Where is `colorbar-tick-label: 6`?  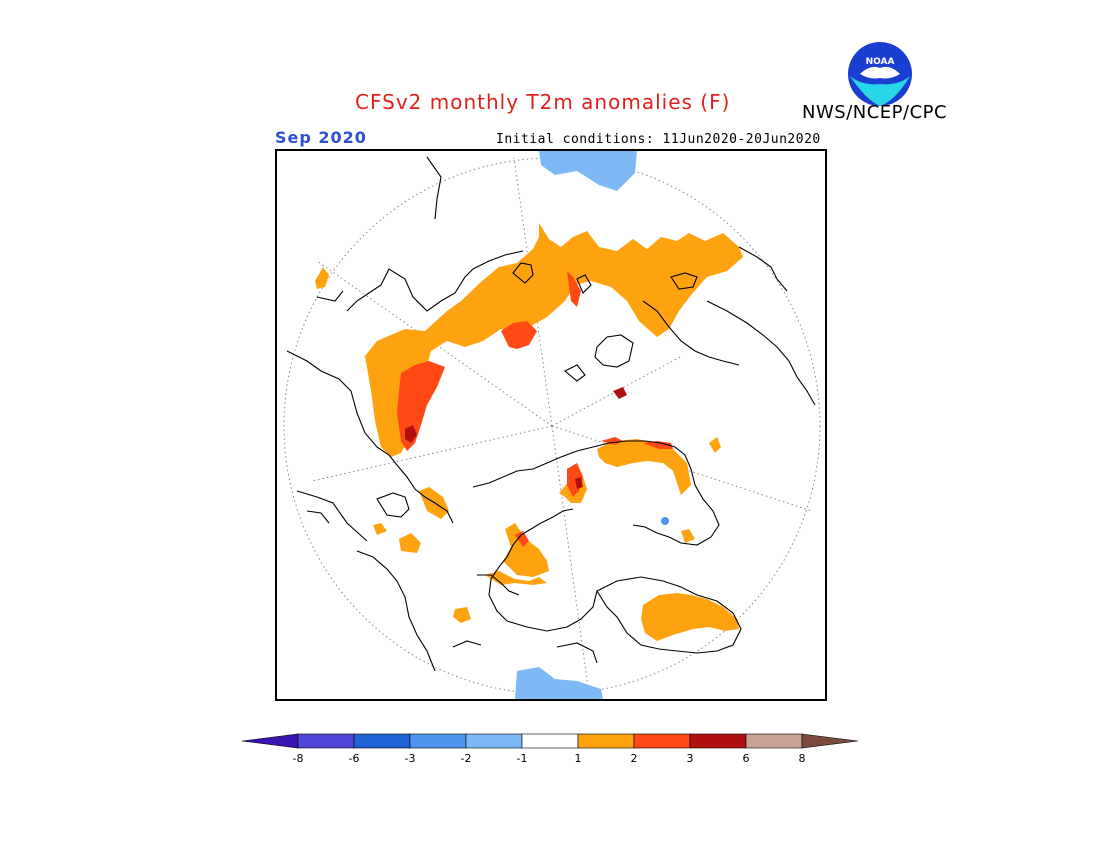 colorbar-tick-label: 6 is located at coordinates (746, 758).